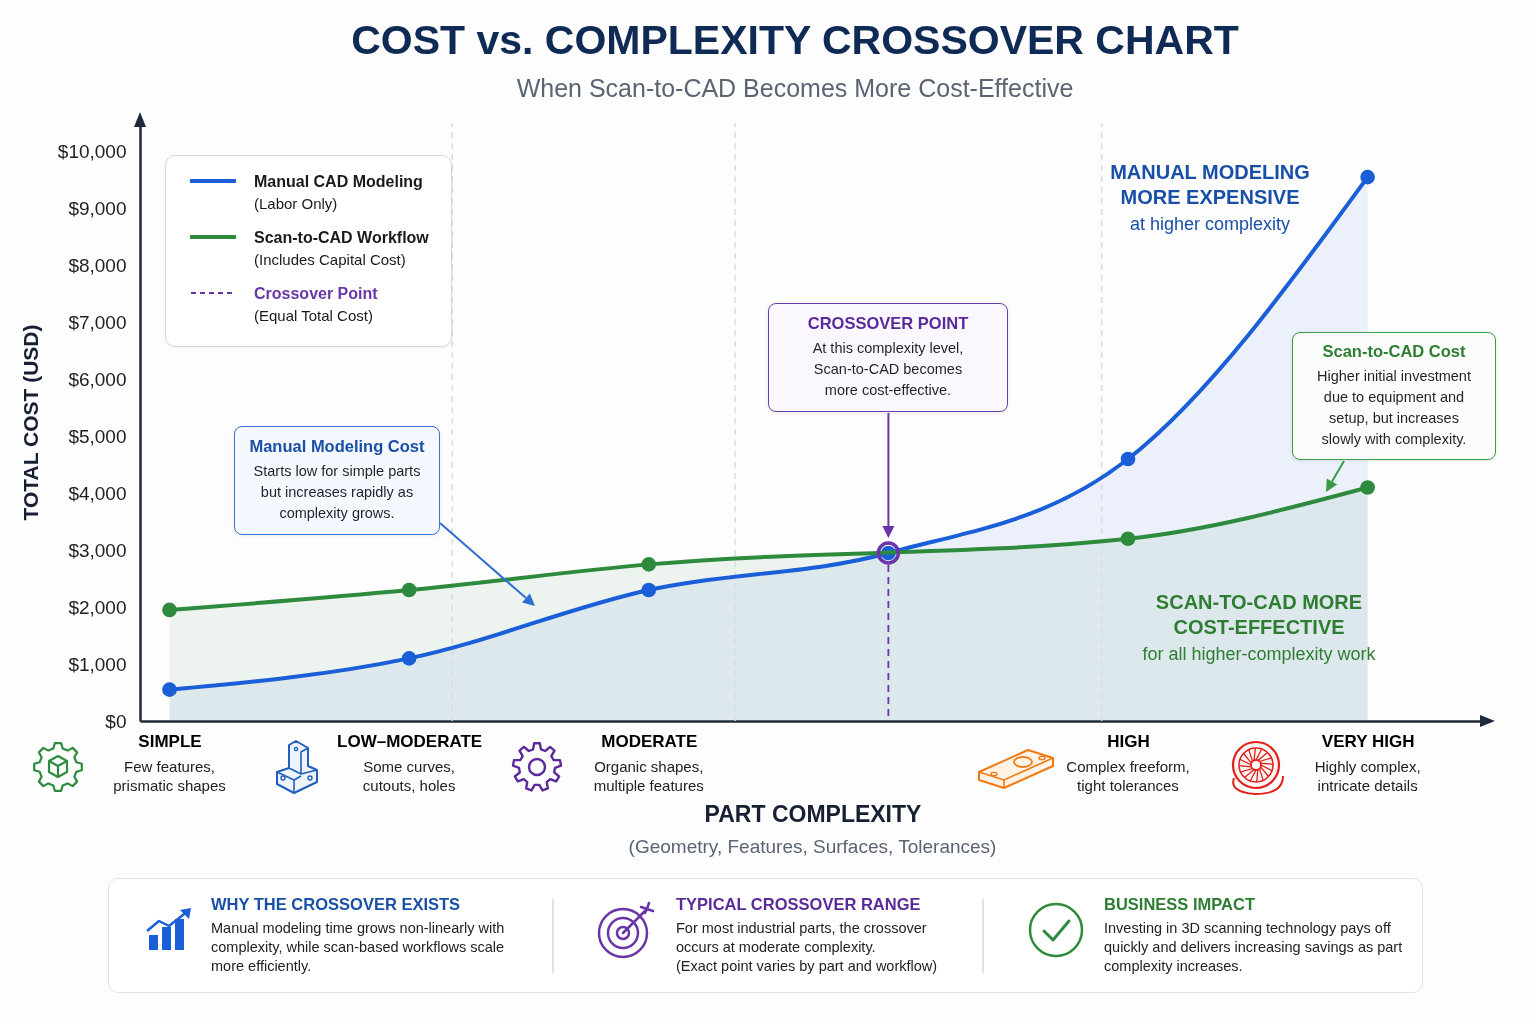  I want to click on callout-box: CROSSOVER POINT At this complexity level, Scan-to-CAD becomes more cost-effective., so click(888, 357).